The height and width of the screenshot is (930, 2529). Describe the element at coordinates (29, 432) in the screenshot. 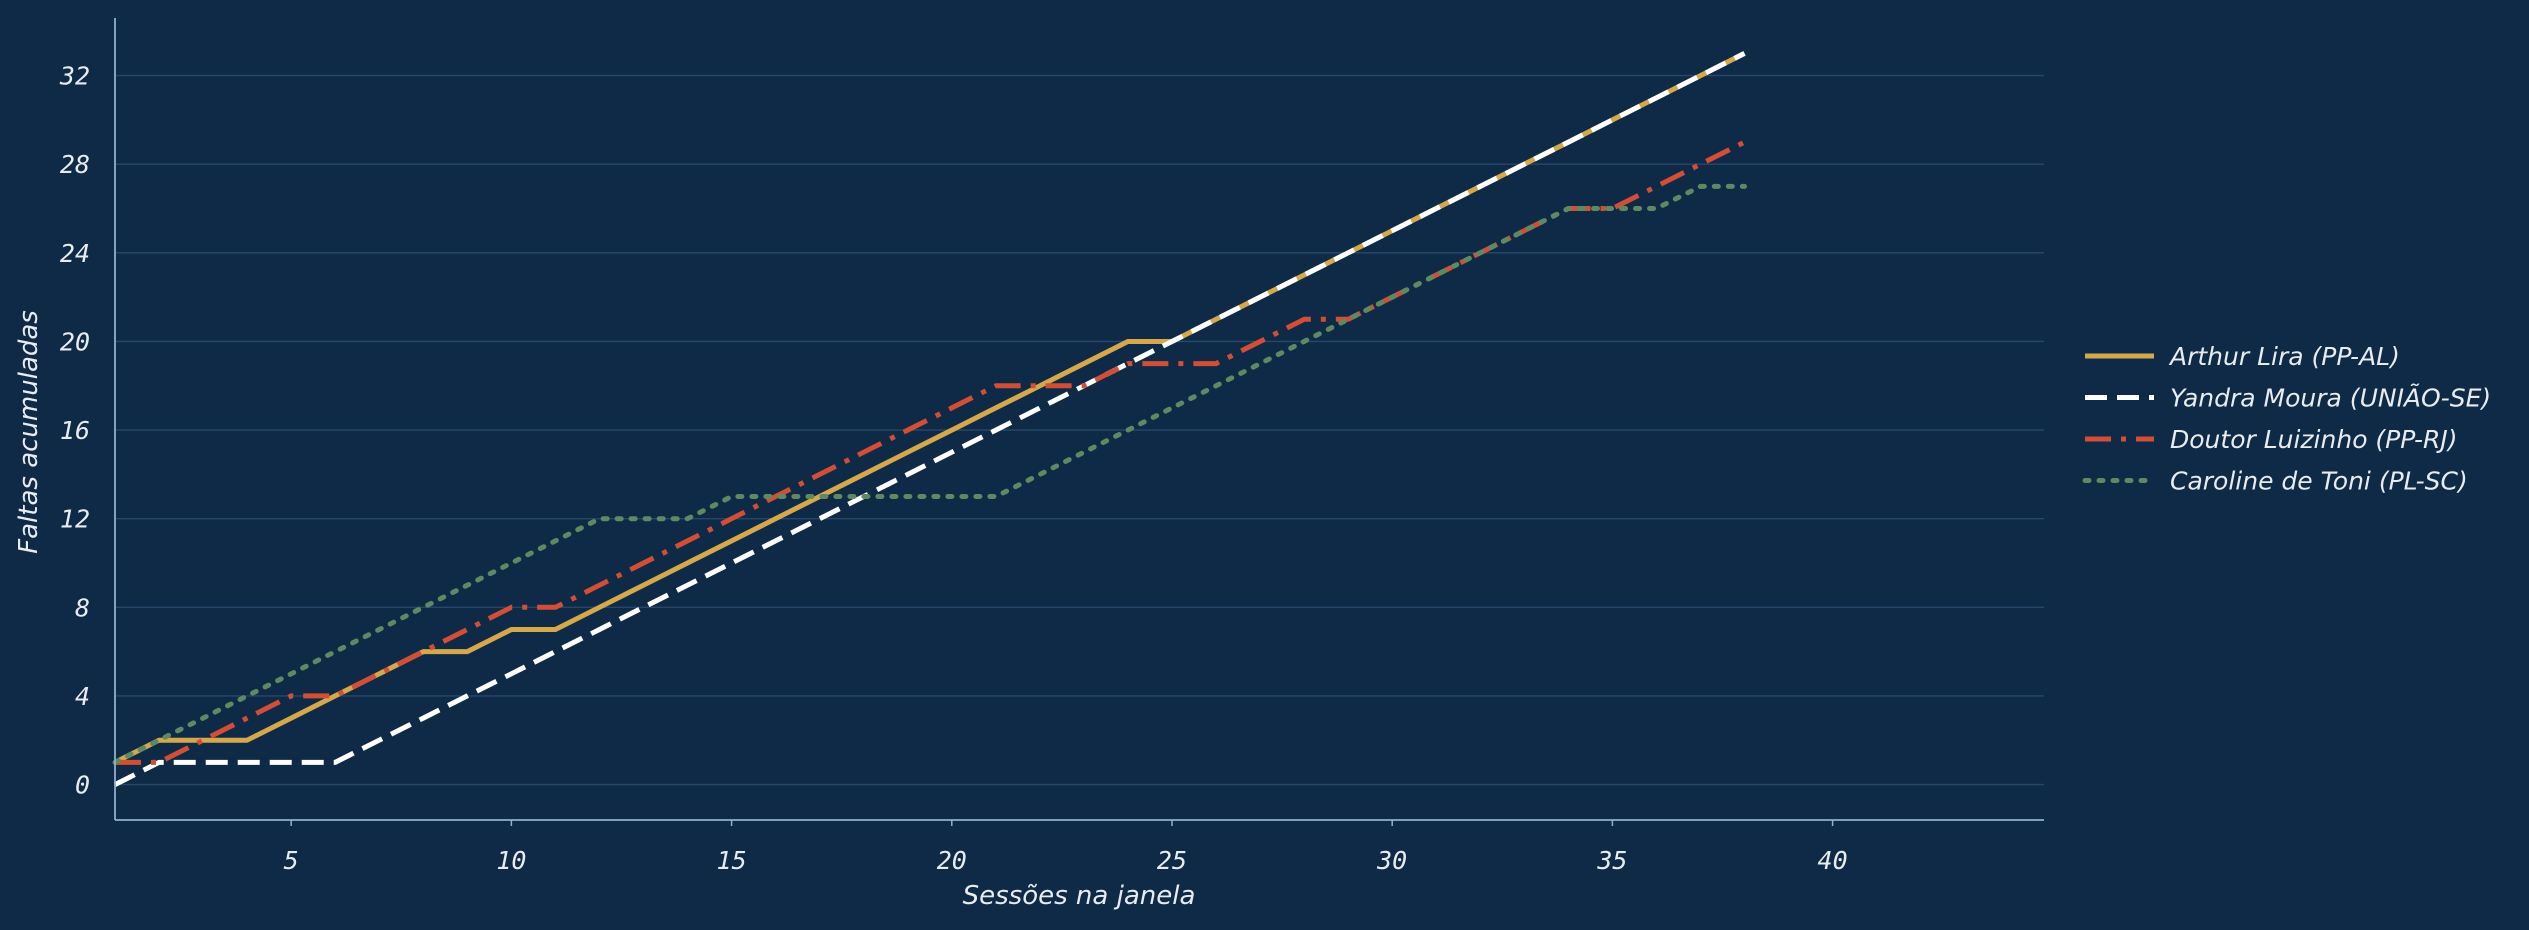

I see `y-axis-label: Faltas acumuladas` at that location.